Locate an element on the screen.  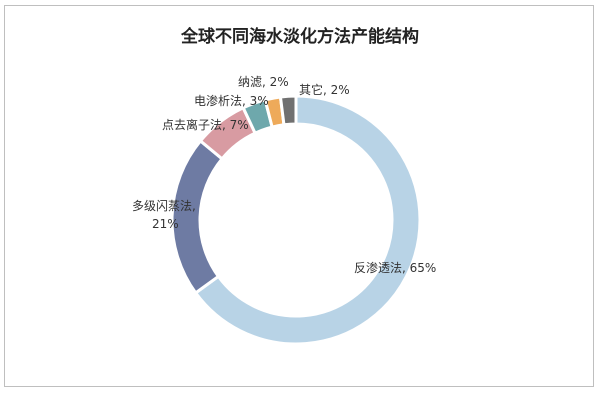
chart-title: 全球不同海水淡化方法产能结构 is located at coordinates (300, 37).